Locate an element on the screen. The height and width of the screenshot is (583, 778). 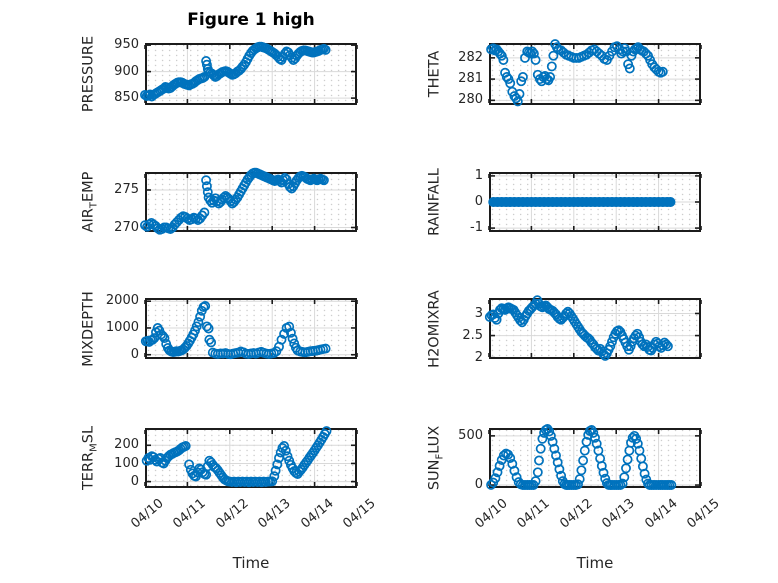
y-tick-label: 281 is located at coordinates (470, 79).